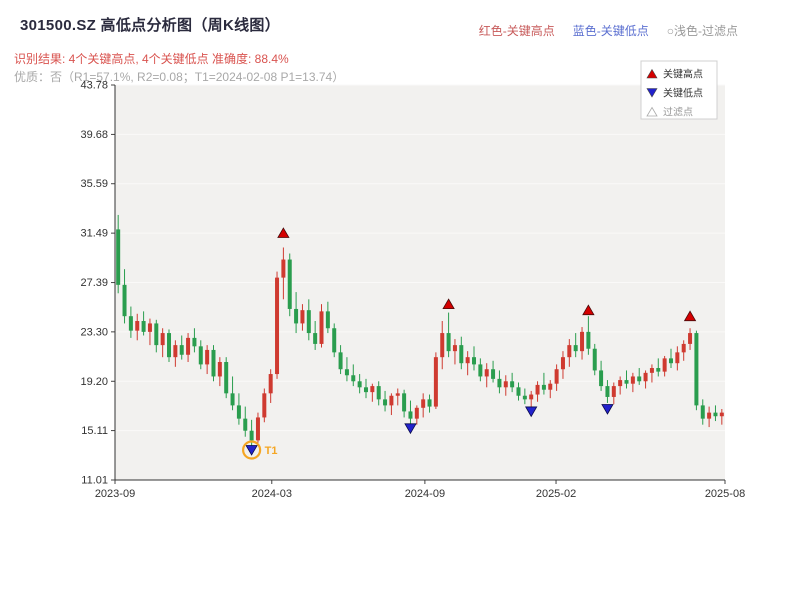  I want to click on legend-key-low-label: 蓝色-关键低点, so click(610, 31).